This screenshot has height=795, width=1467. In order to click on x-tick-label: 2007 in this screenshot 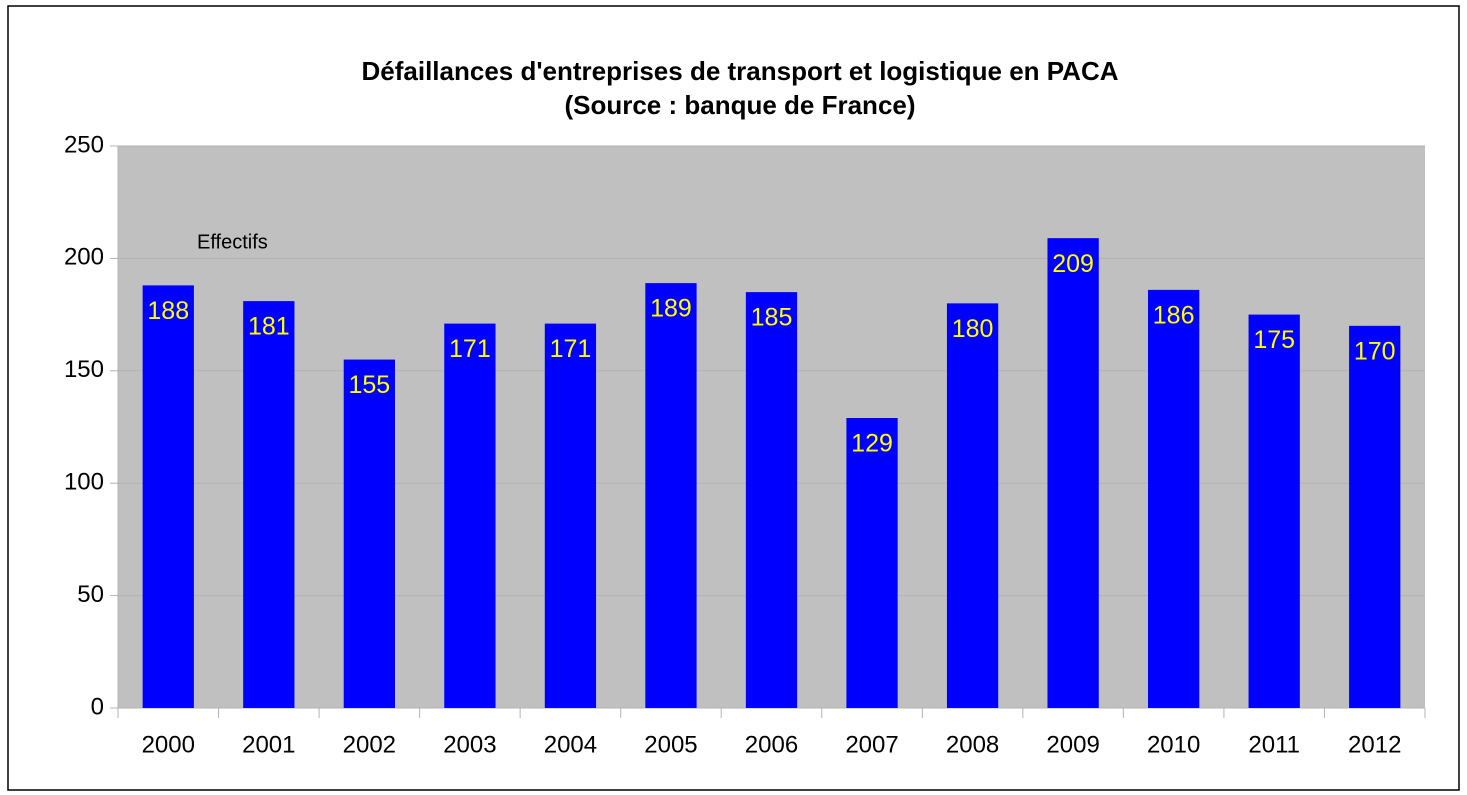, I will do `click(871, 744)`.